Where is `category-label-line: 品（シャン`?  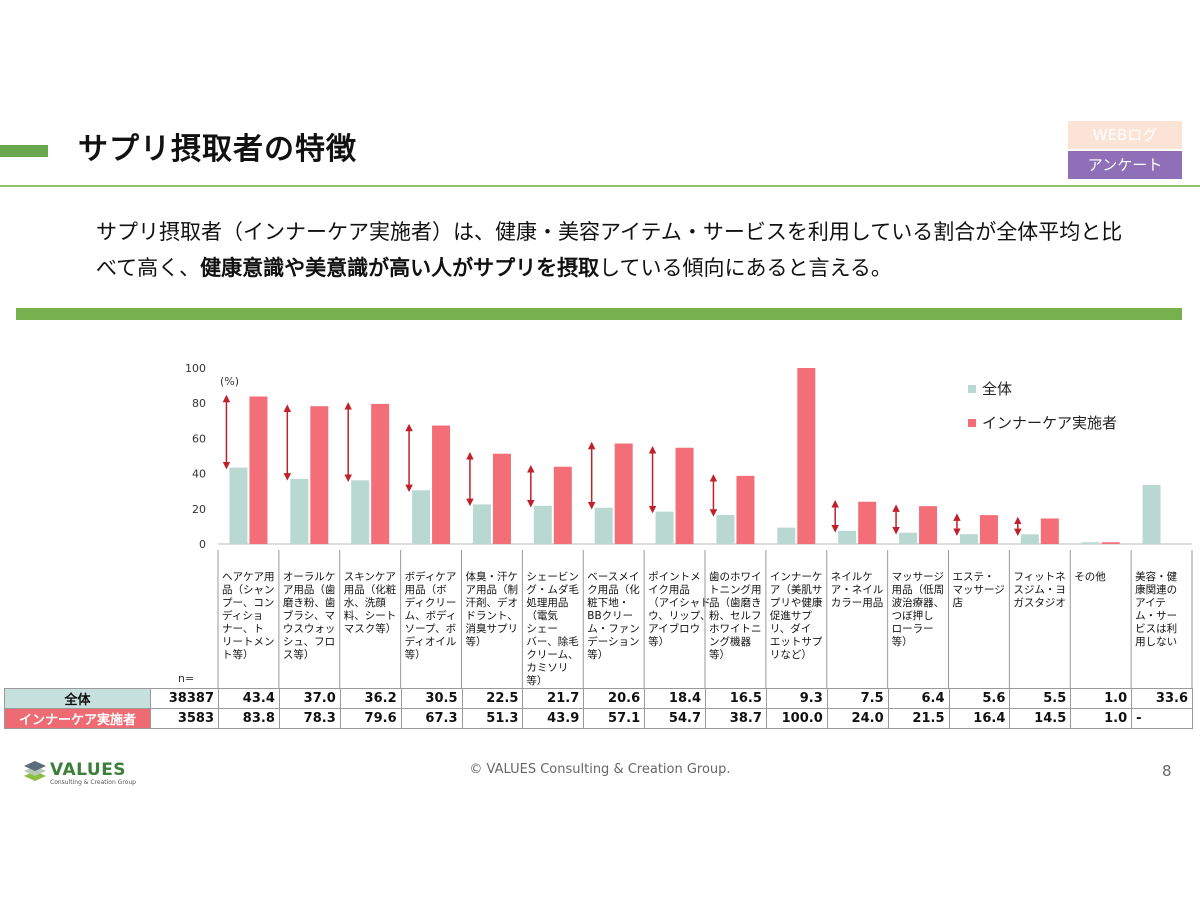 category-label-line: 品（シャン is located at coordinates (248, 590).